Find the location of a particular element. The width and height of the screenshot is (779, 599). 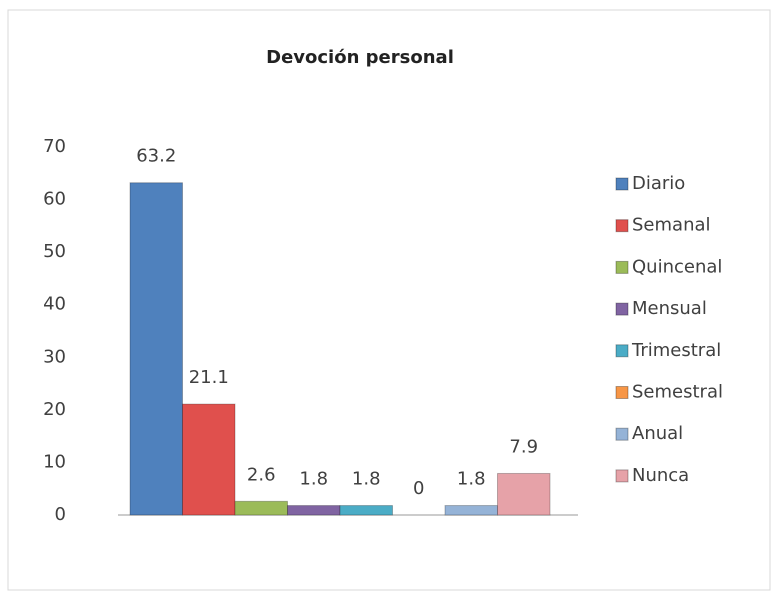

chart-title: Devoción personal is located at coordinates (360, 57).